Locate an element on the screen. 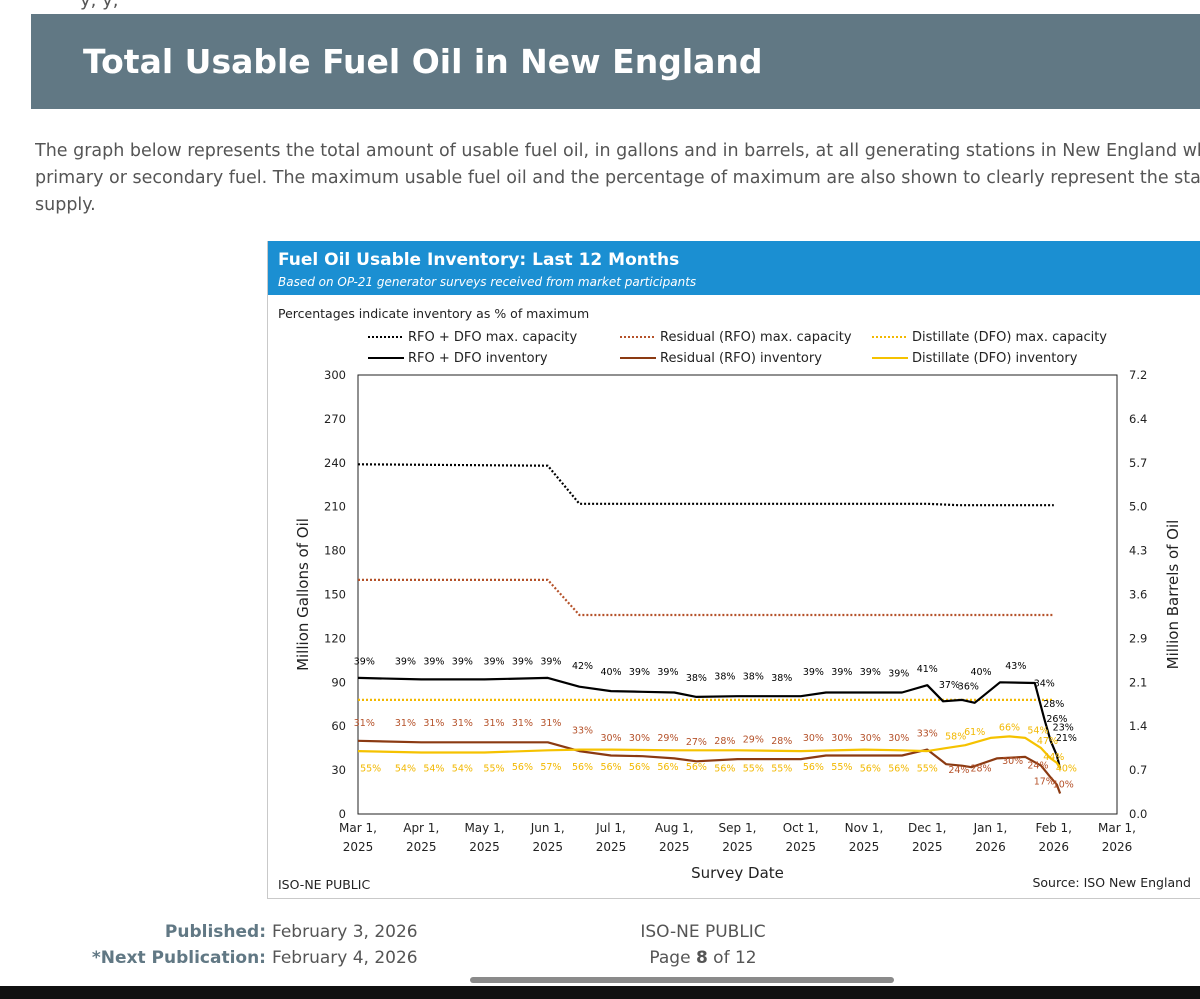 This screenshot has width=1200, height=999. legend-label: Distillate (DFO) inventory is located at coordinates (995, 358).